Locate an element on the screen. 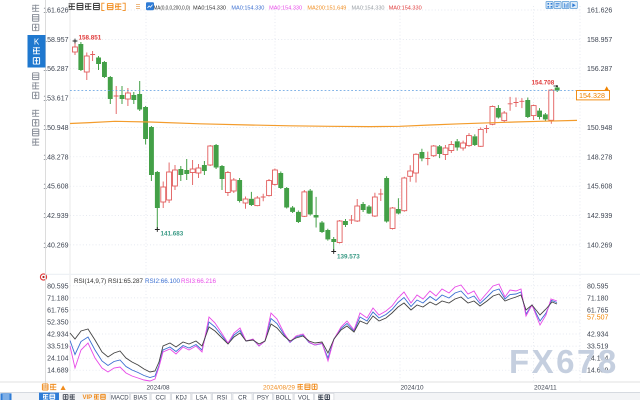  svg-text: RSI is located at coordinates (222, 397).